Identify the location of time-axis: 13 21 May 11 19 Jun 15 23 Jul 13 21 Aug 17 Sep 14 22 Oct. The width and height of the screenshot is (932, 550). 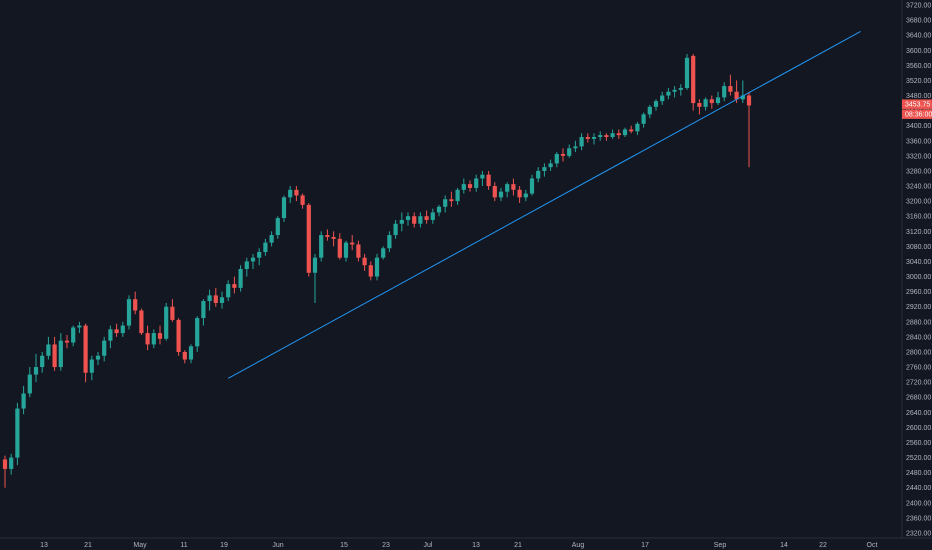
(458, 545).